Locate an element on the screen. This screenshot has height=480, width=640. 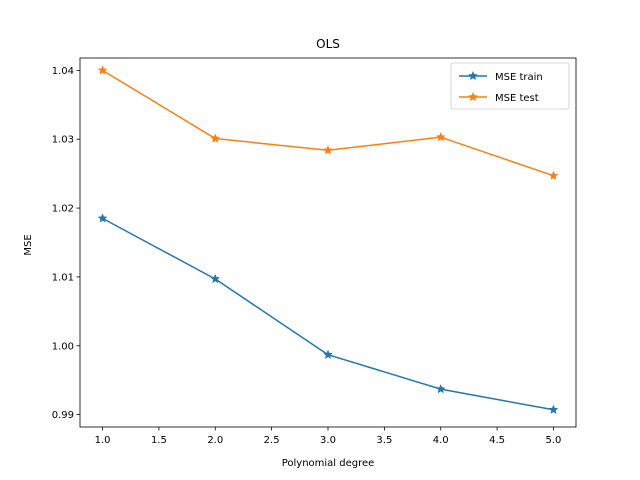
y-tick-label: 0.99 is located at coordinates (63, 415).